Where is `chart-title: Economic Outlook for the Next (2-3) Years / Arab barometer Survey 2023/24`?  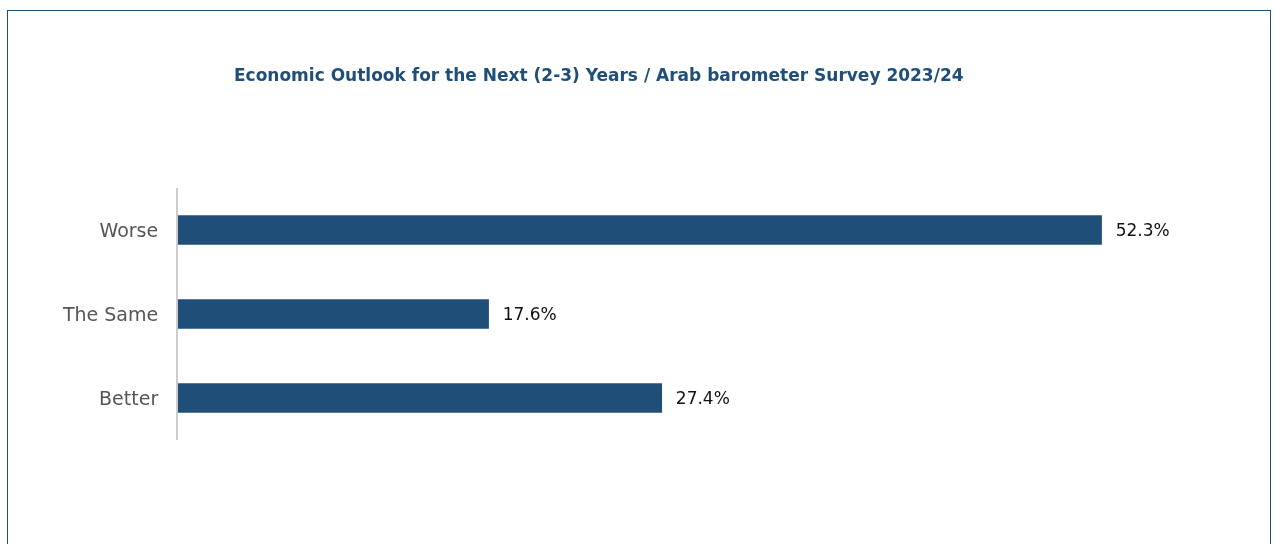
chart-title: Economic Outlook for the Next (2-3) Years / Arab barometer Survey 2023/24 is located at coordinates (598, 75).